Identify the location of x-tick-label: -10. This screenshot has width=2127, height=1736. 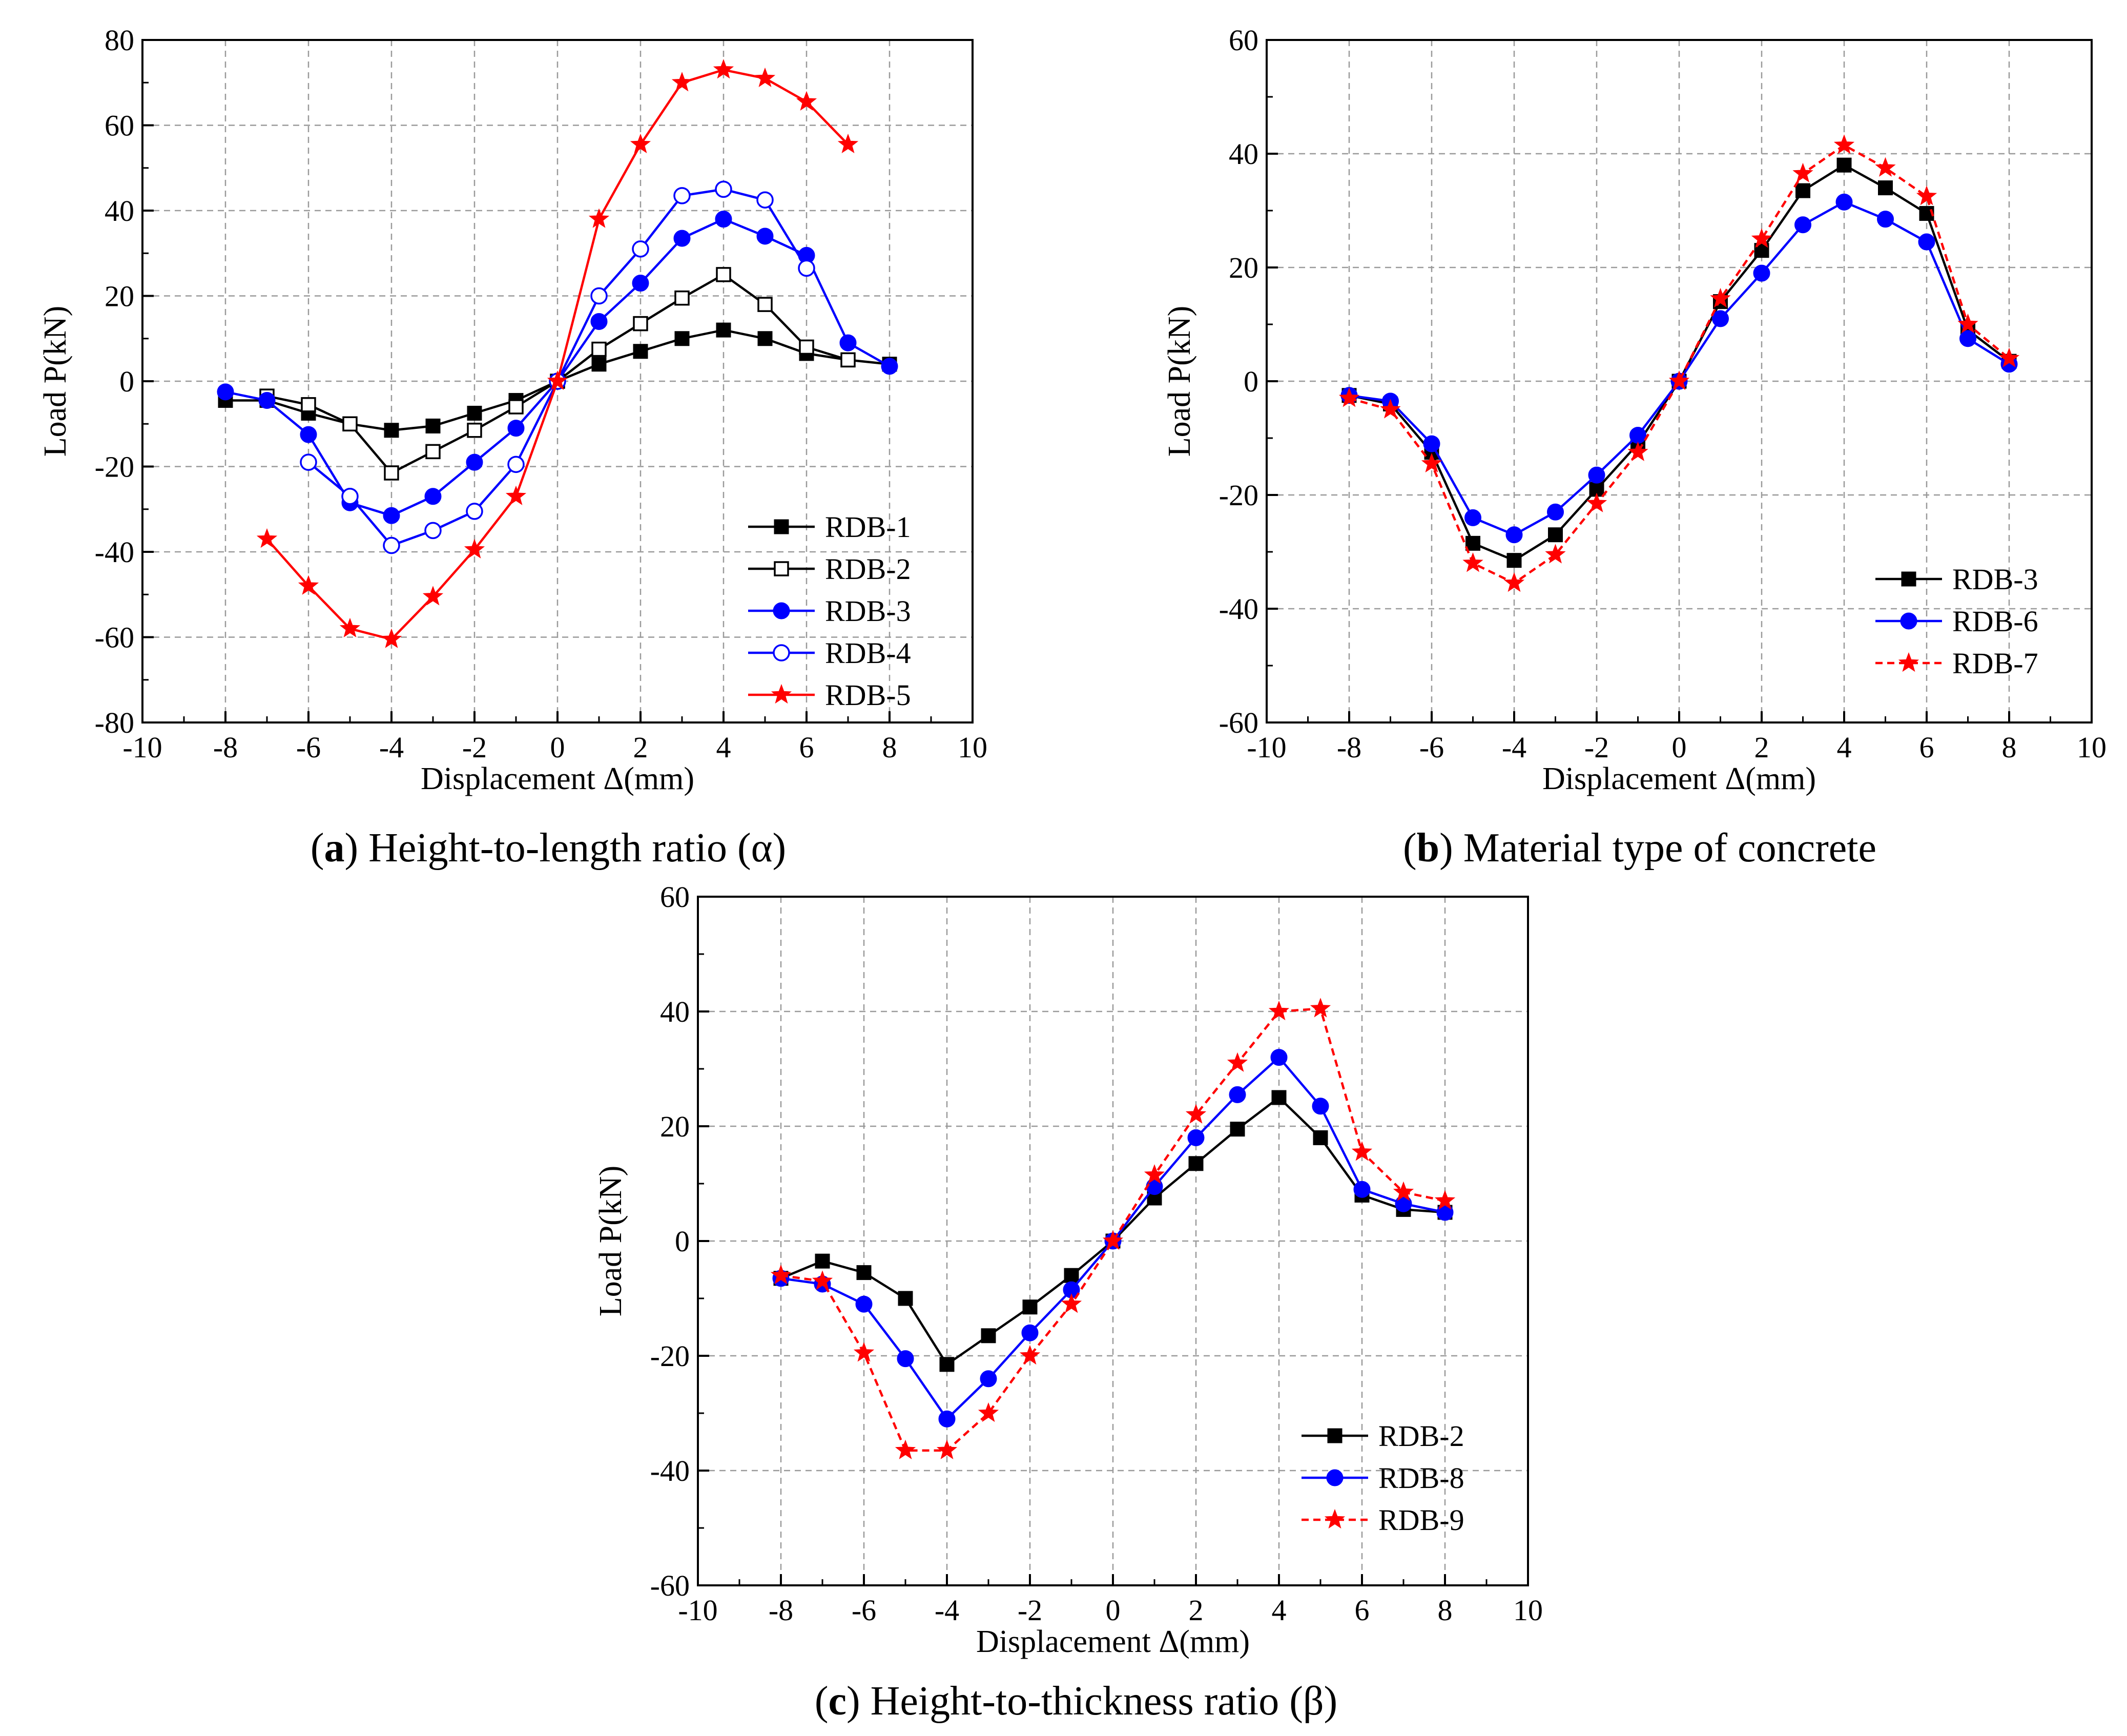
(698, 1610).